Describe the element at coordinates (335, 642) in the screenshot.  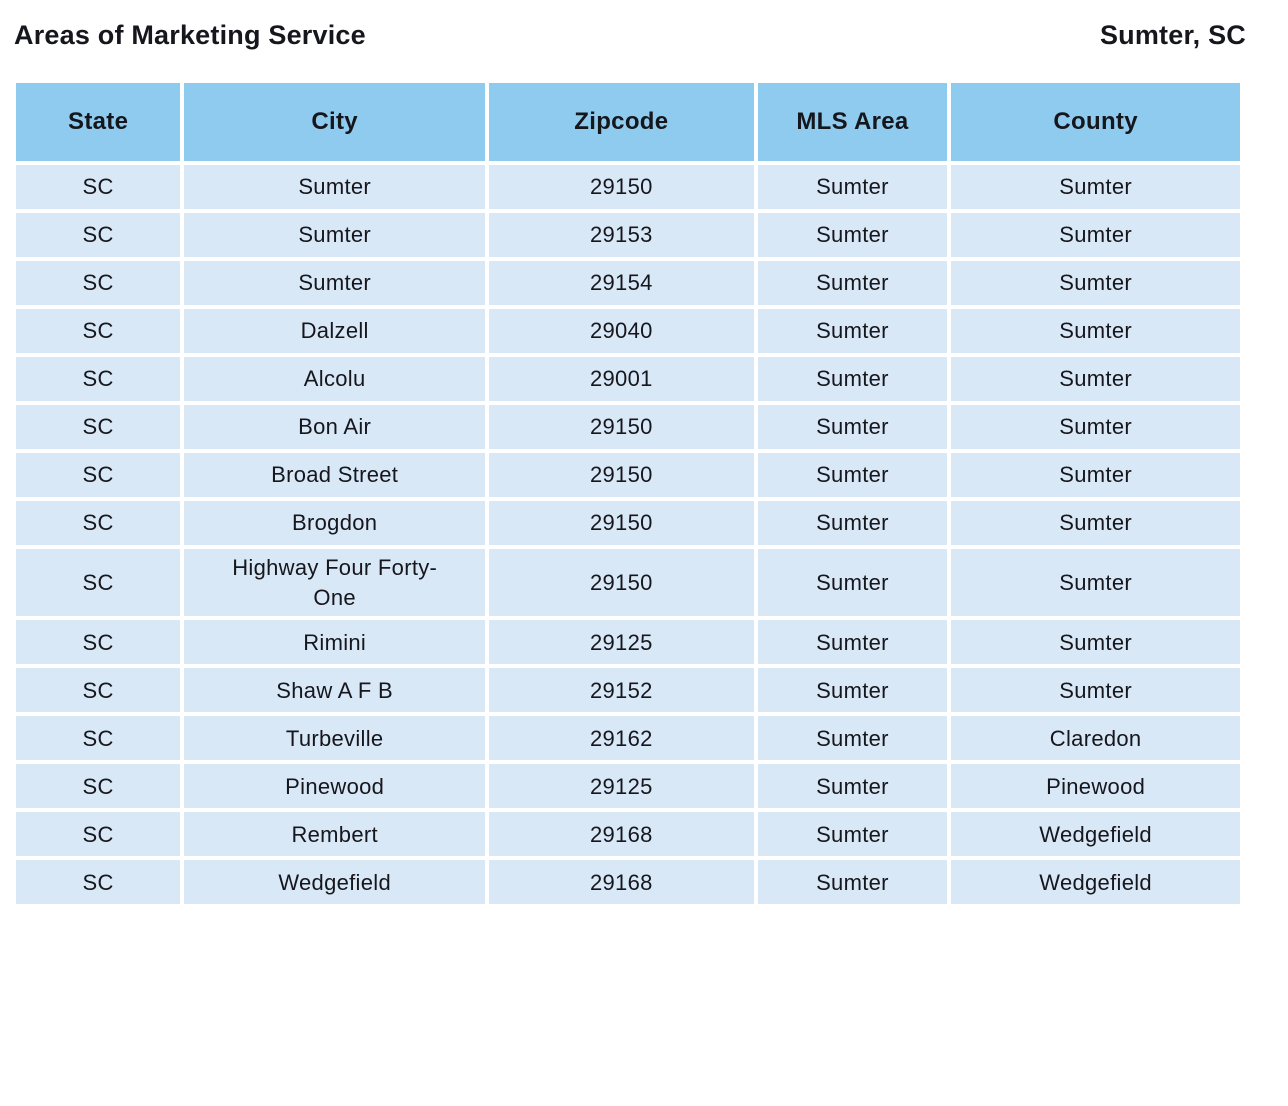
I see `cell-text: Rimini` at that location.